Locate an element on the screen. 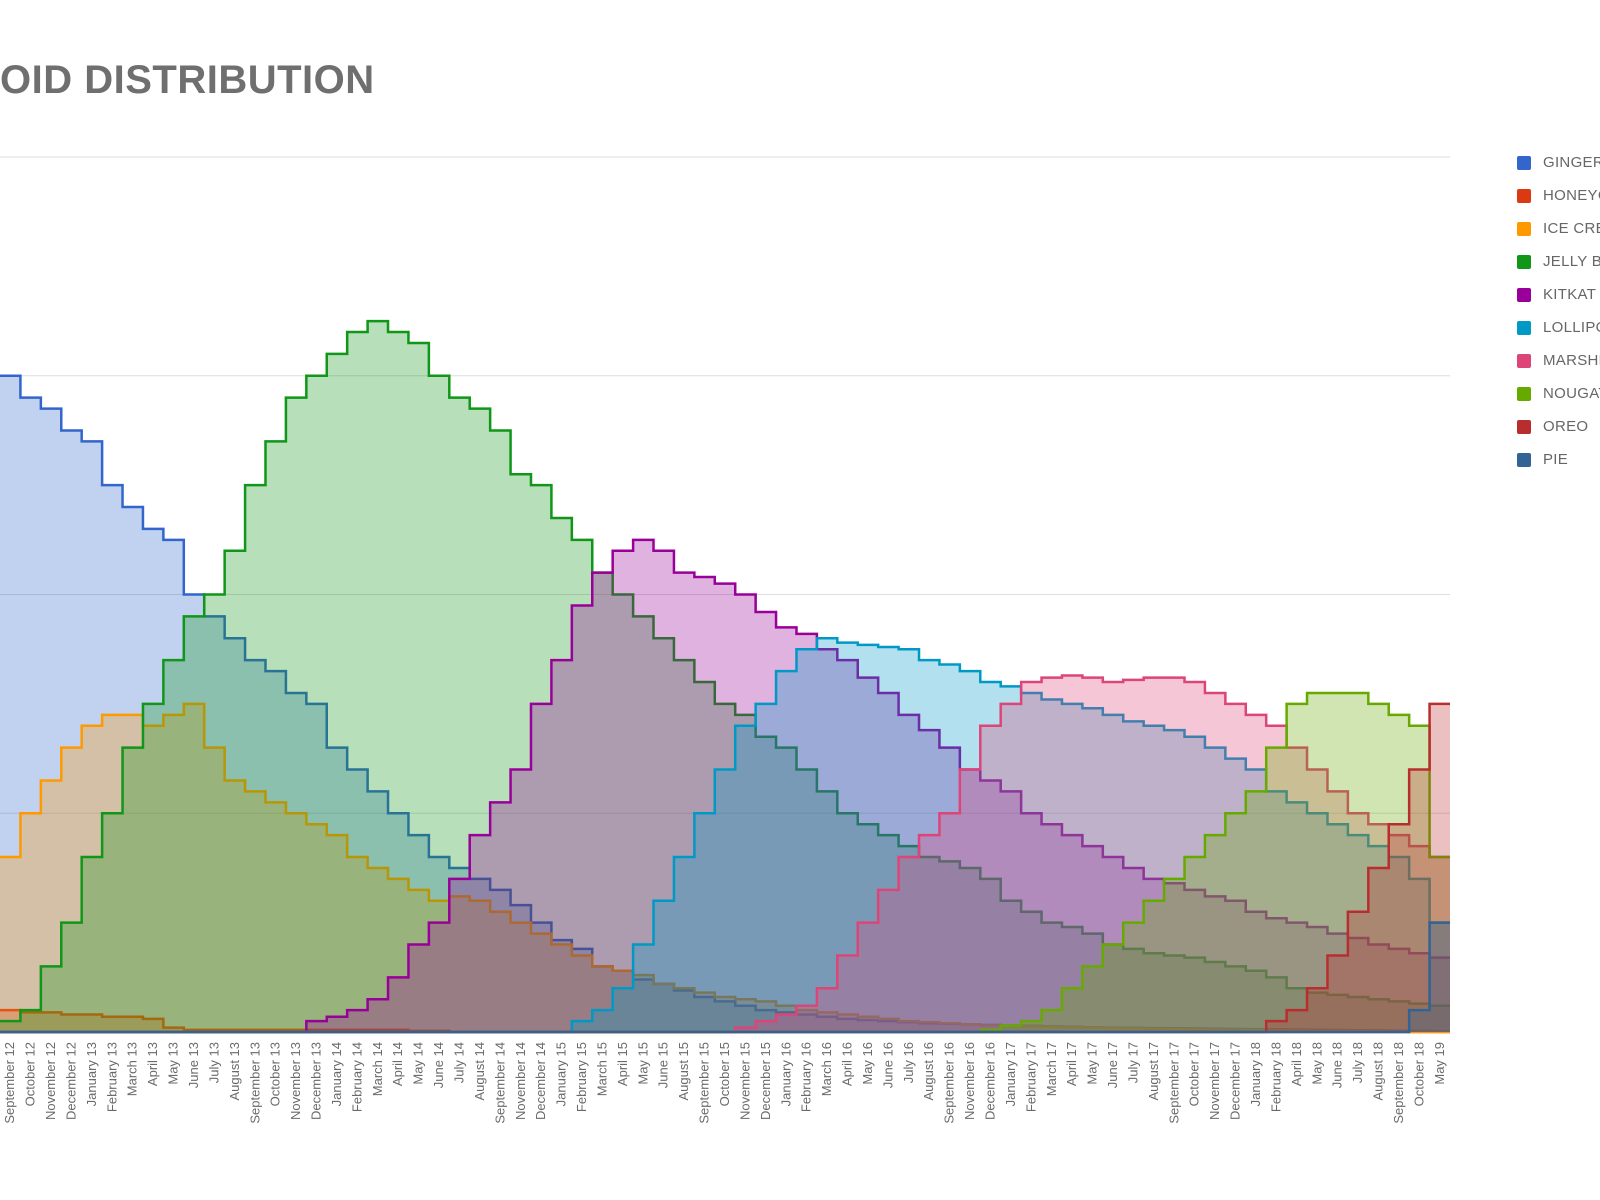 This screenshot has height=1200, width=1600. x-tick-label: October 15 is located at coordinates (724, 1074).